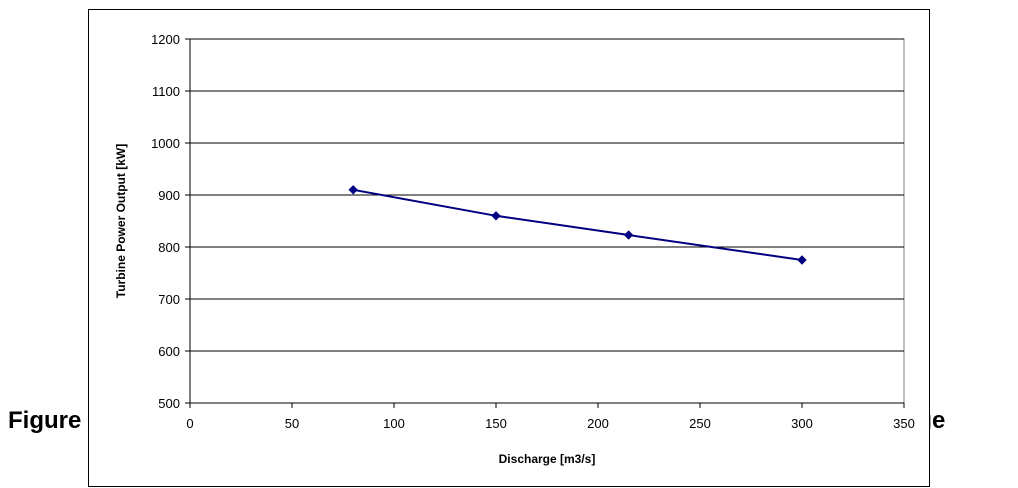 The image size is (1018, 488). I want to click on y-tick-label: 1100, so click(166, 91).